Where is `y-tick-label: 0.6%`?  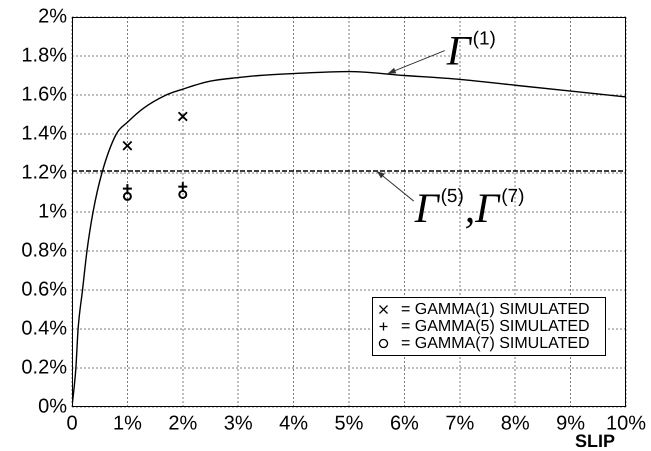
y-tick-label: 0.6% is located at coordinates (44, 289).